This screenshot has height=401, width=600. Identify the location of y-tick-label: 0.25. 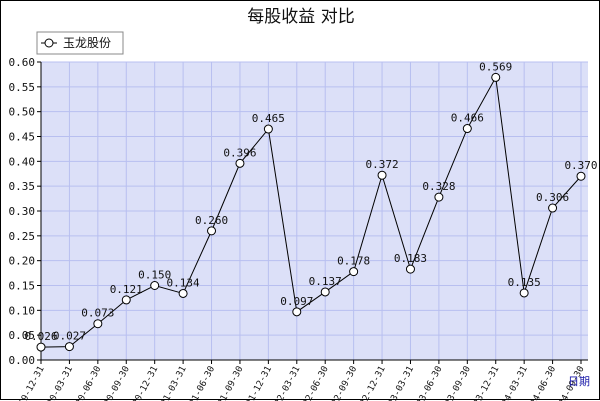
(22, 236).